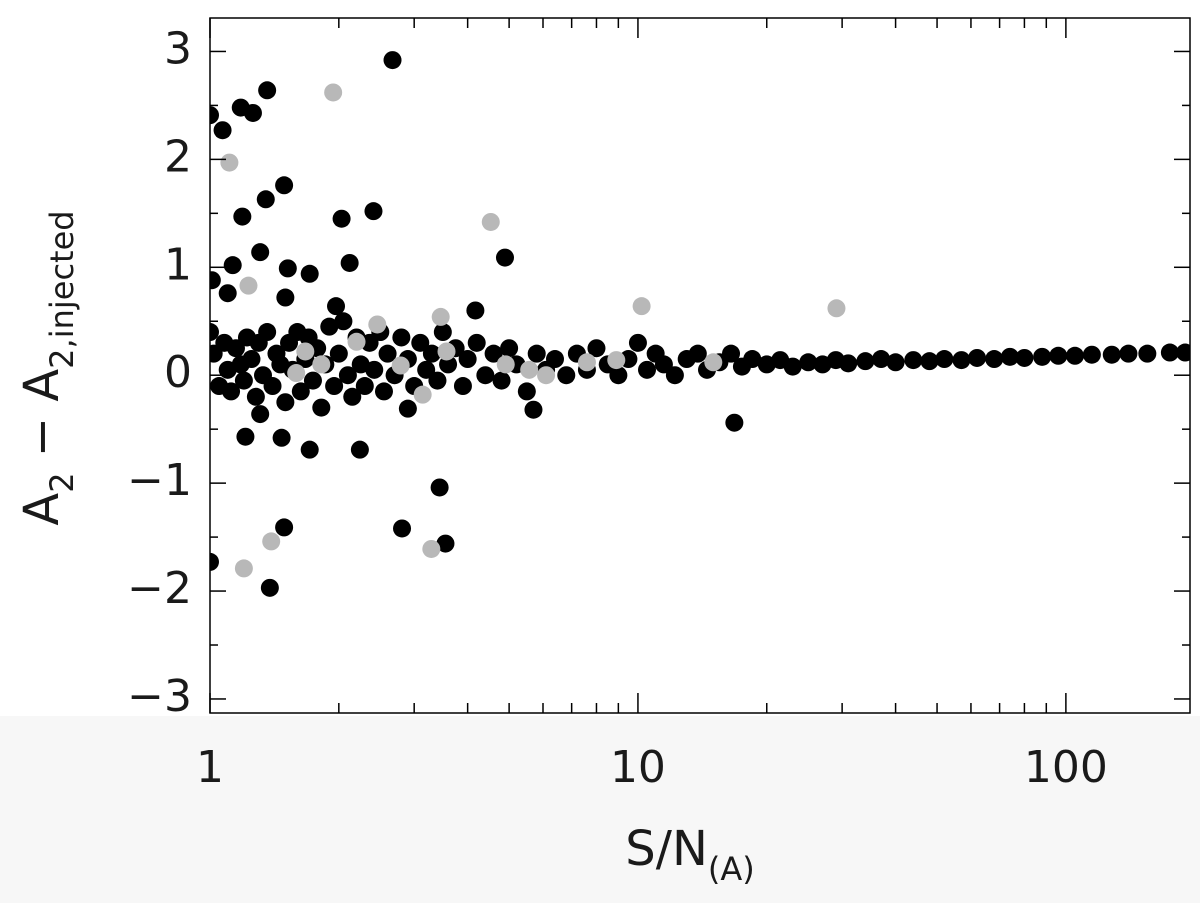 This screenshot has height=907, width=1200. Describe the element at coordinates (159, 588) in the screenshot. I see `y-tick-label: −2` at that location.